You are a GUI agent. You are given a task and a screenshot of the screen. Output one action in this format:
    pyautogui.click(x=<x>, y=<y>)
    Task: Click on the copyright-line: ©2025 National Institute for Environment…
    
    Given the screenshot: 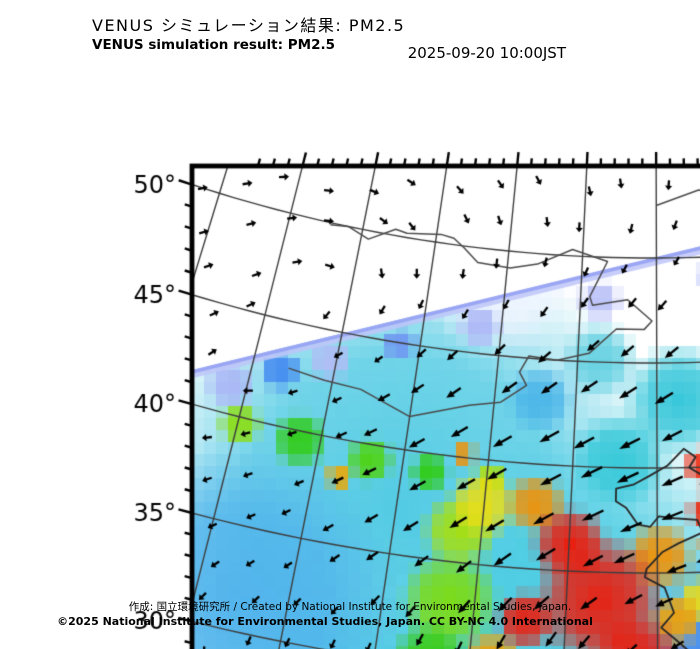 What is the action you would take?
    pyautogui.click(x=325, y=621)
    